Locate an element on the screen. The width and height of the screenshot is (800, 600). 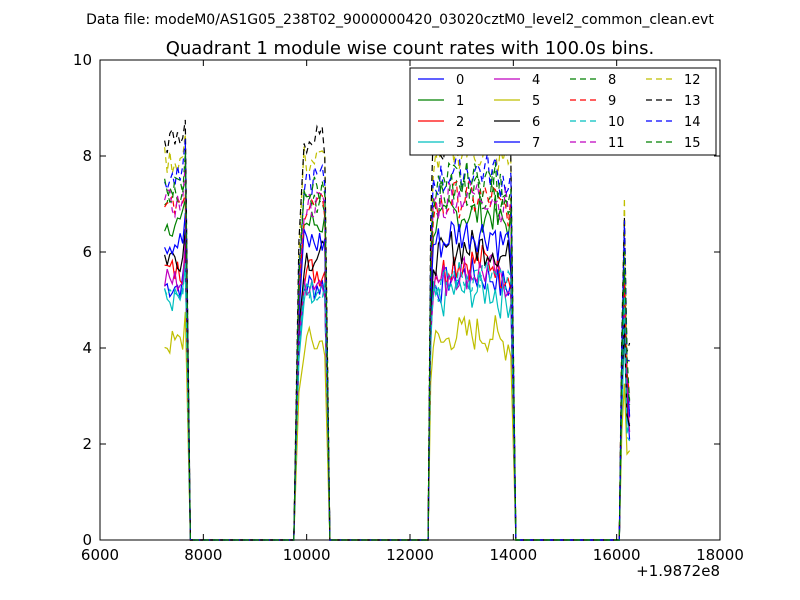
legend-label-8: 8 is located at coordinates (612, 80).